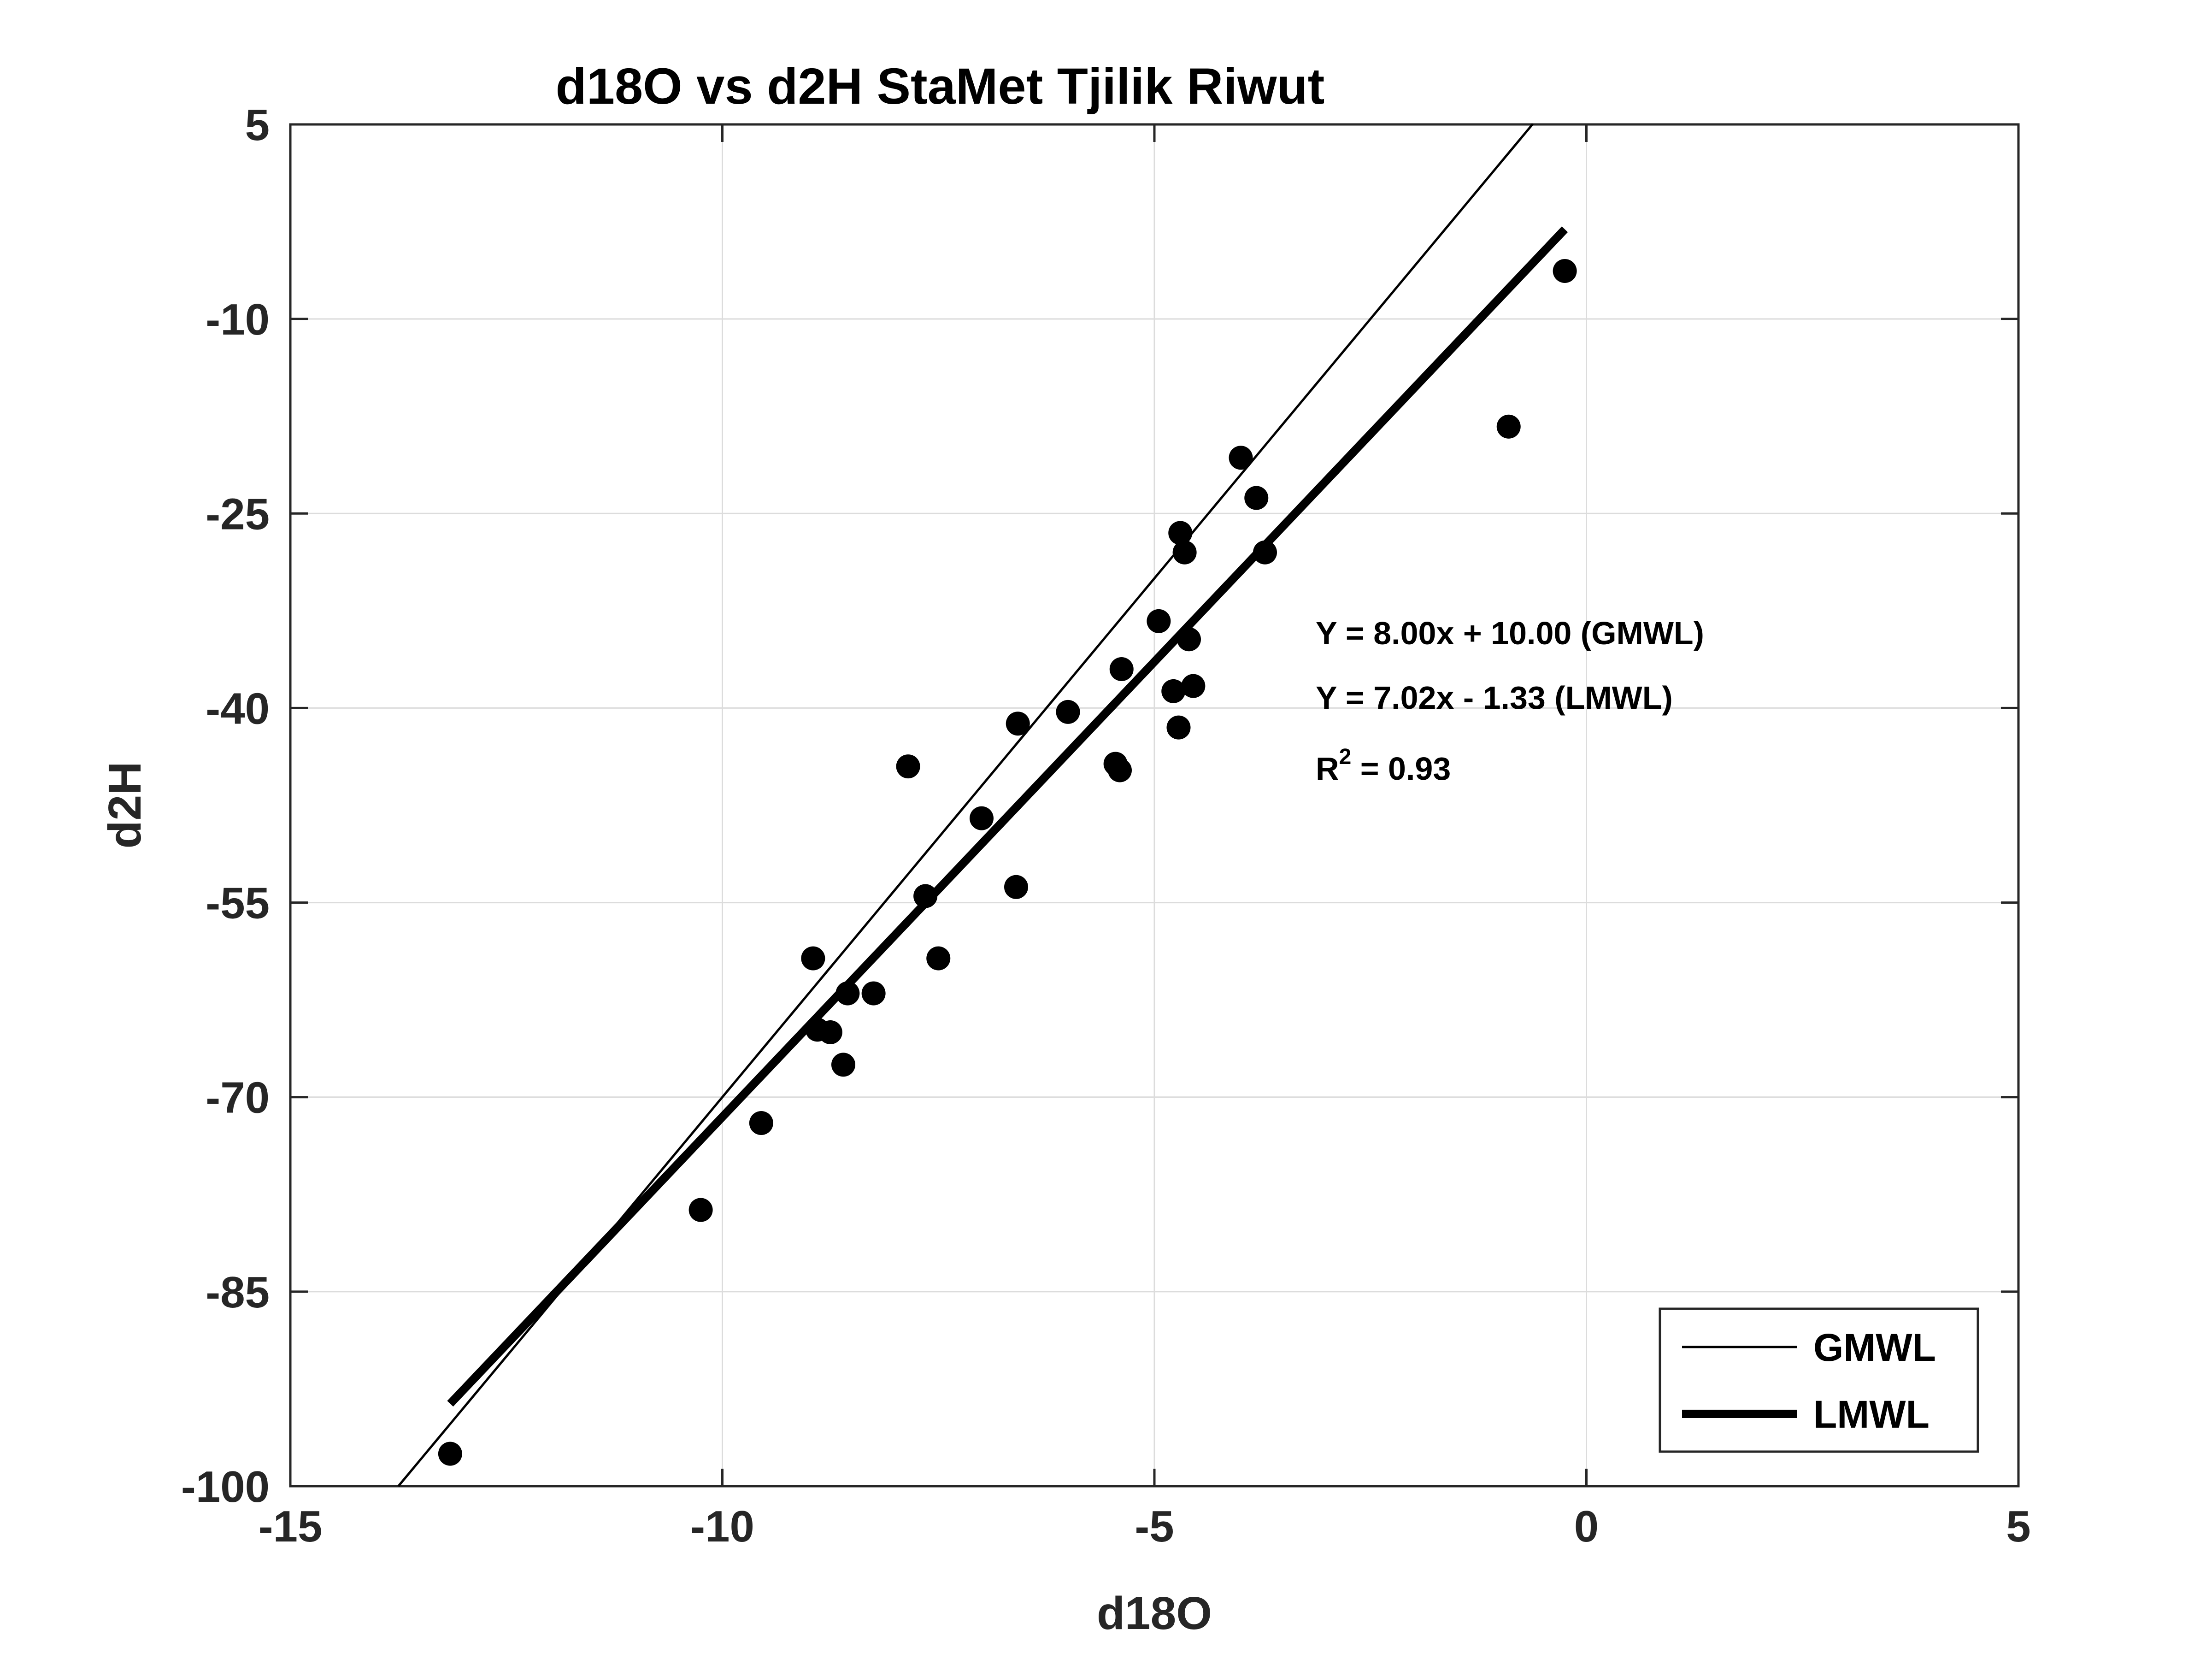 The width and height of the screenshot is (2212, 1659). I want to click on x-tick-label: 0, so click(1586, 1526).